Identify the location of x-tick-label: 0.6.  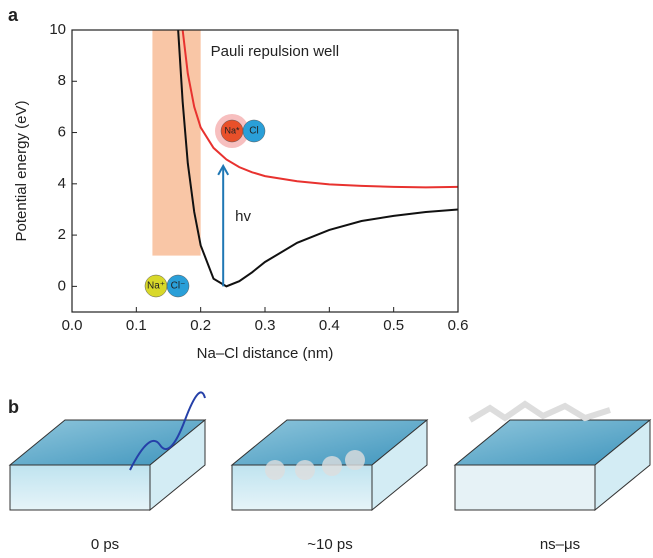
(458, 325).